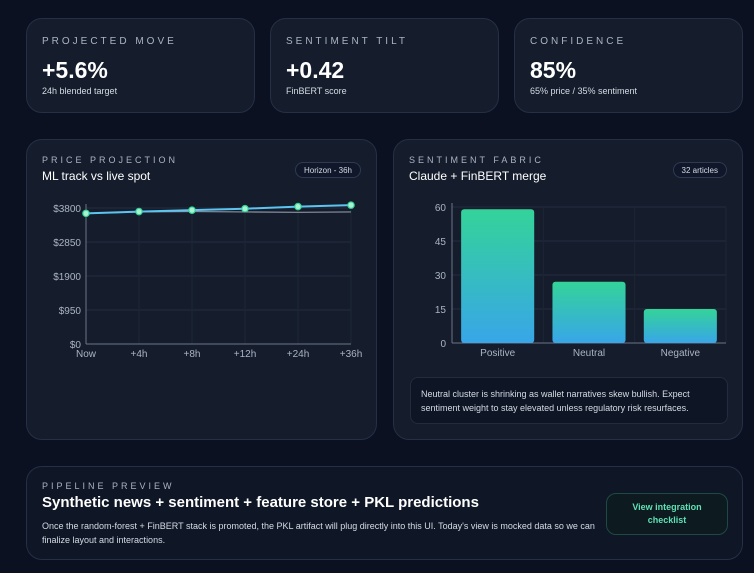 This screenshot has height=573, width=754. Describe the element at coordinates (139, 354) in the screenshot. I see `x-tick-label: +4h` at that location.